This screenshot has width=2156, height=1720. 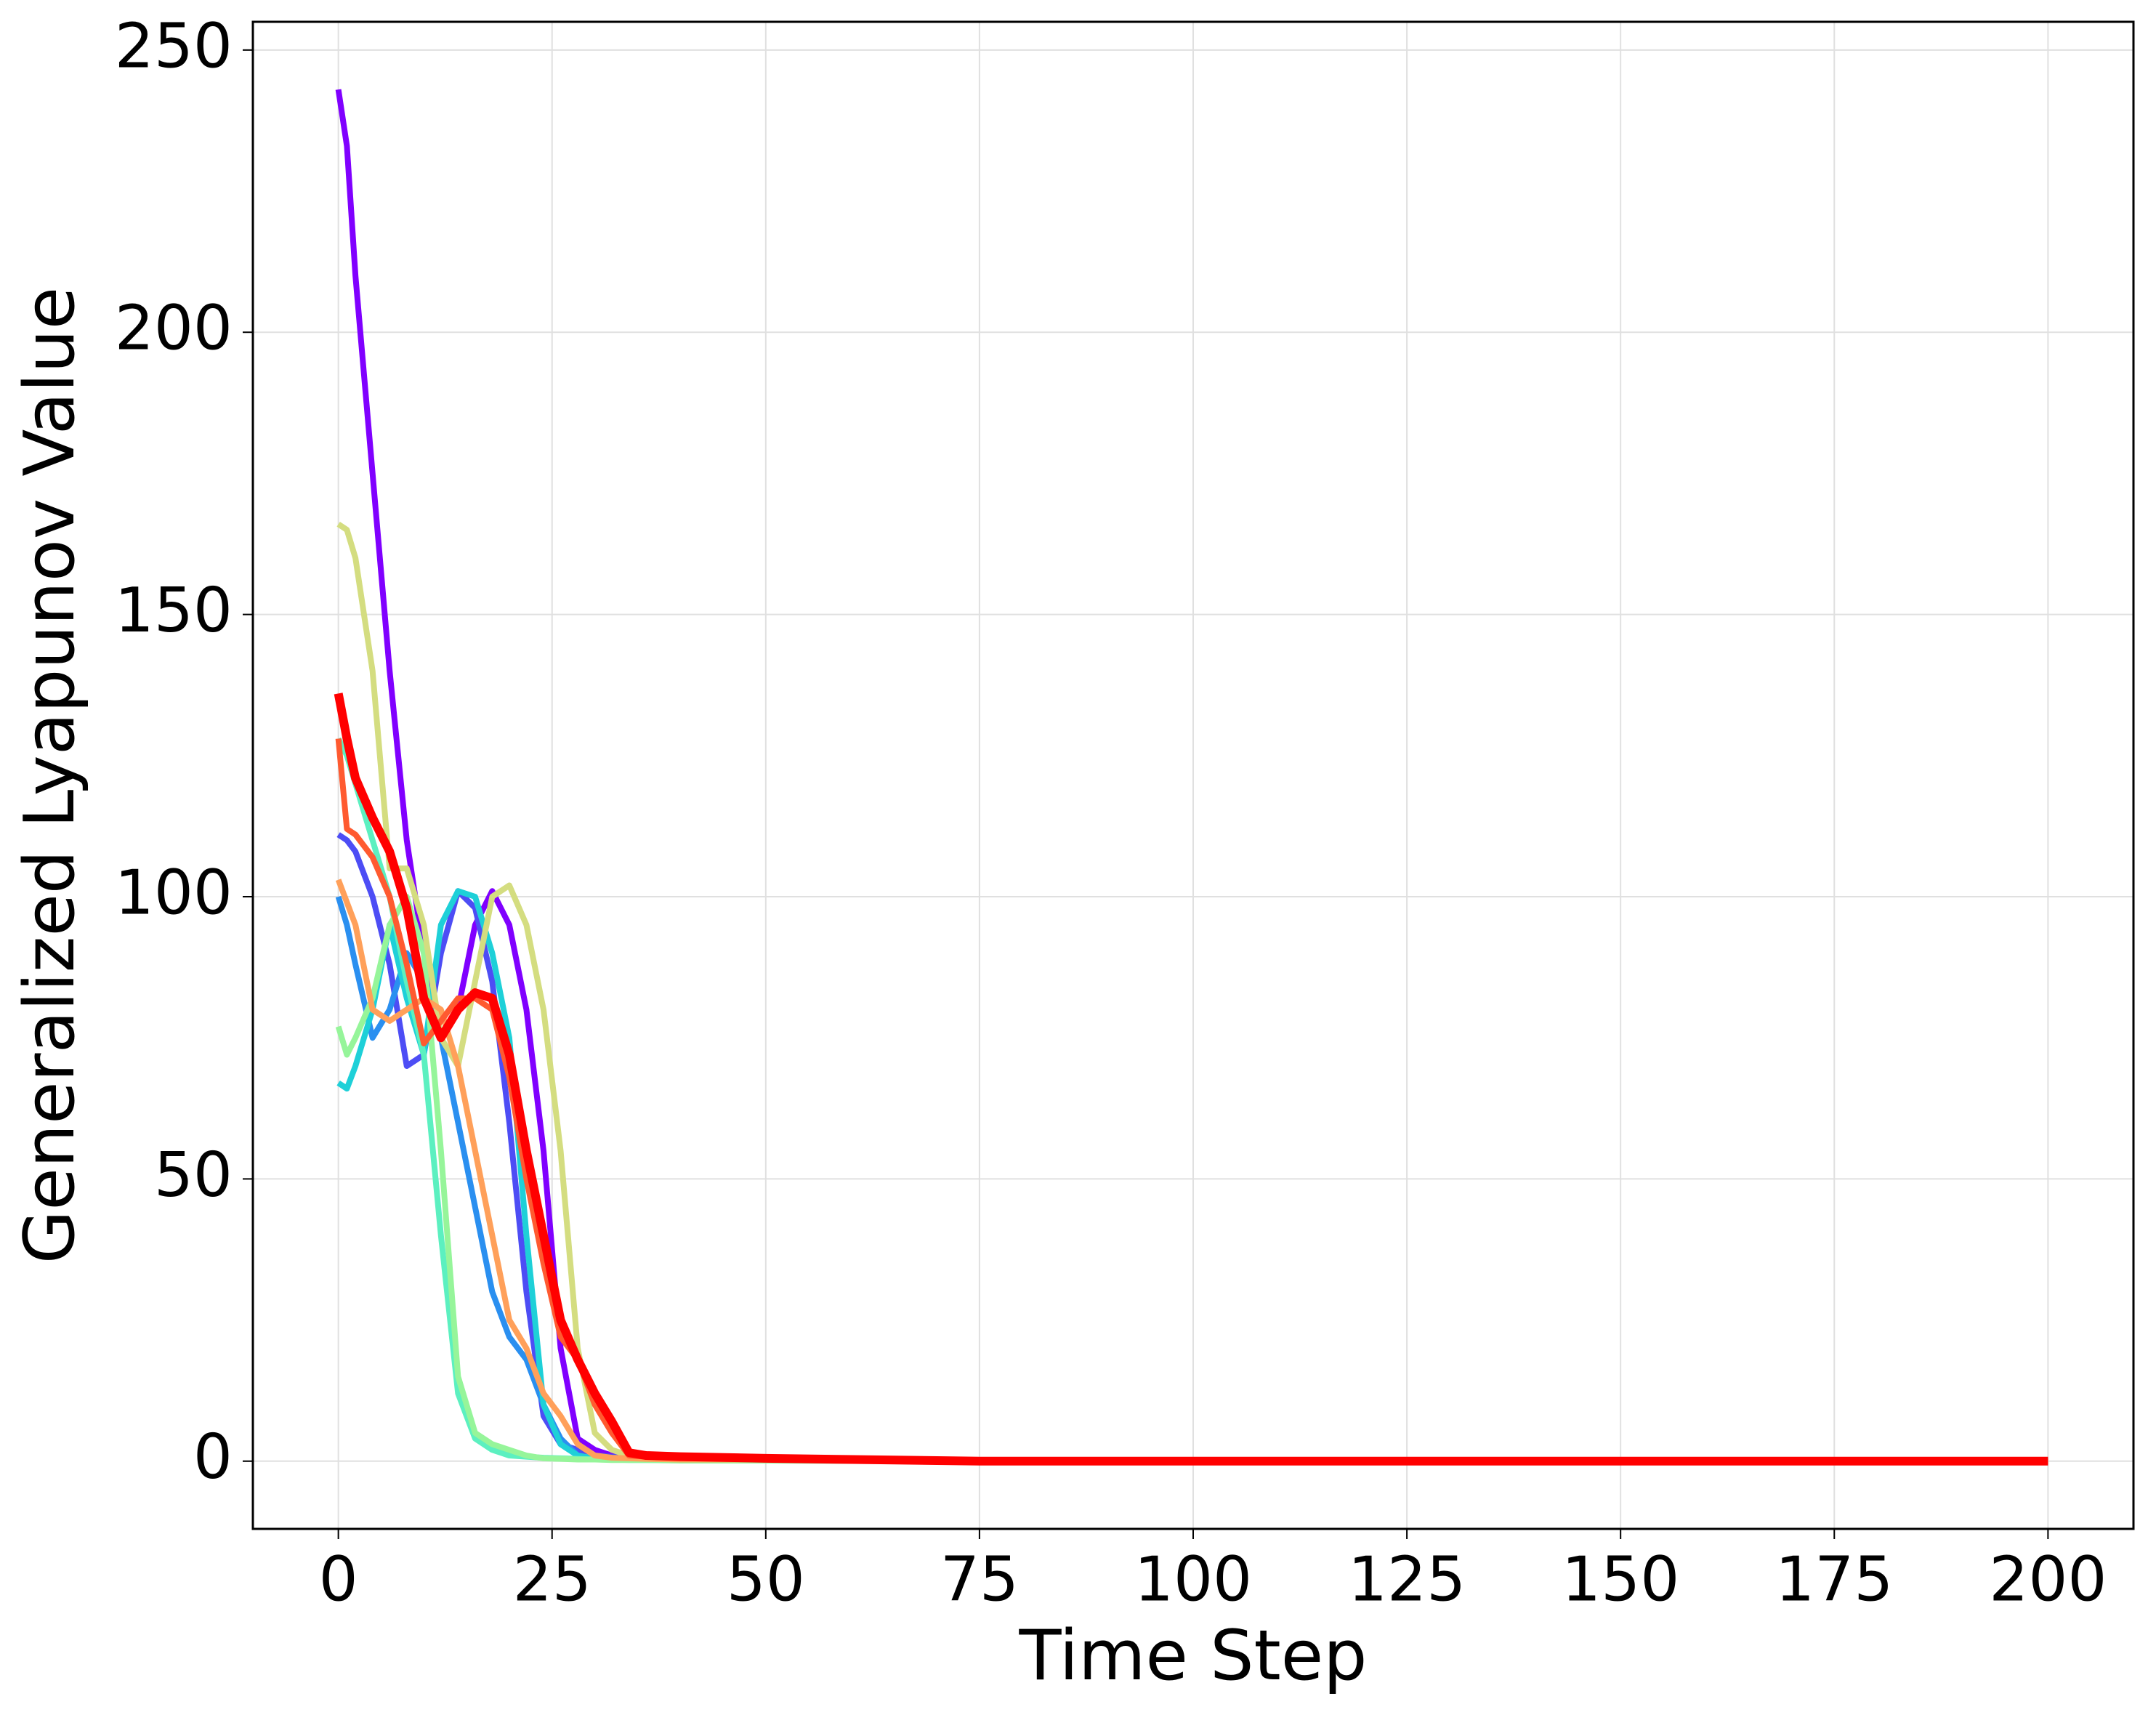 I want to click on x-tick-label: 50, so click(x=766, y=1579).